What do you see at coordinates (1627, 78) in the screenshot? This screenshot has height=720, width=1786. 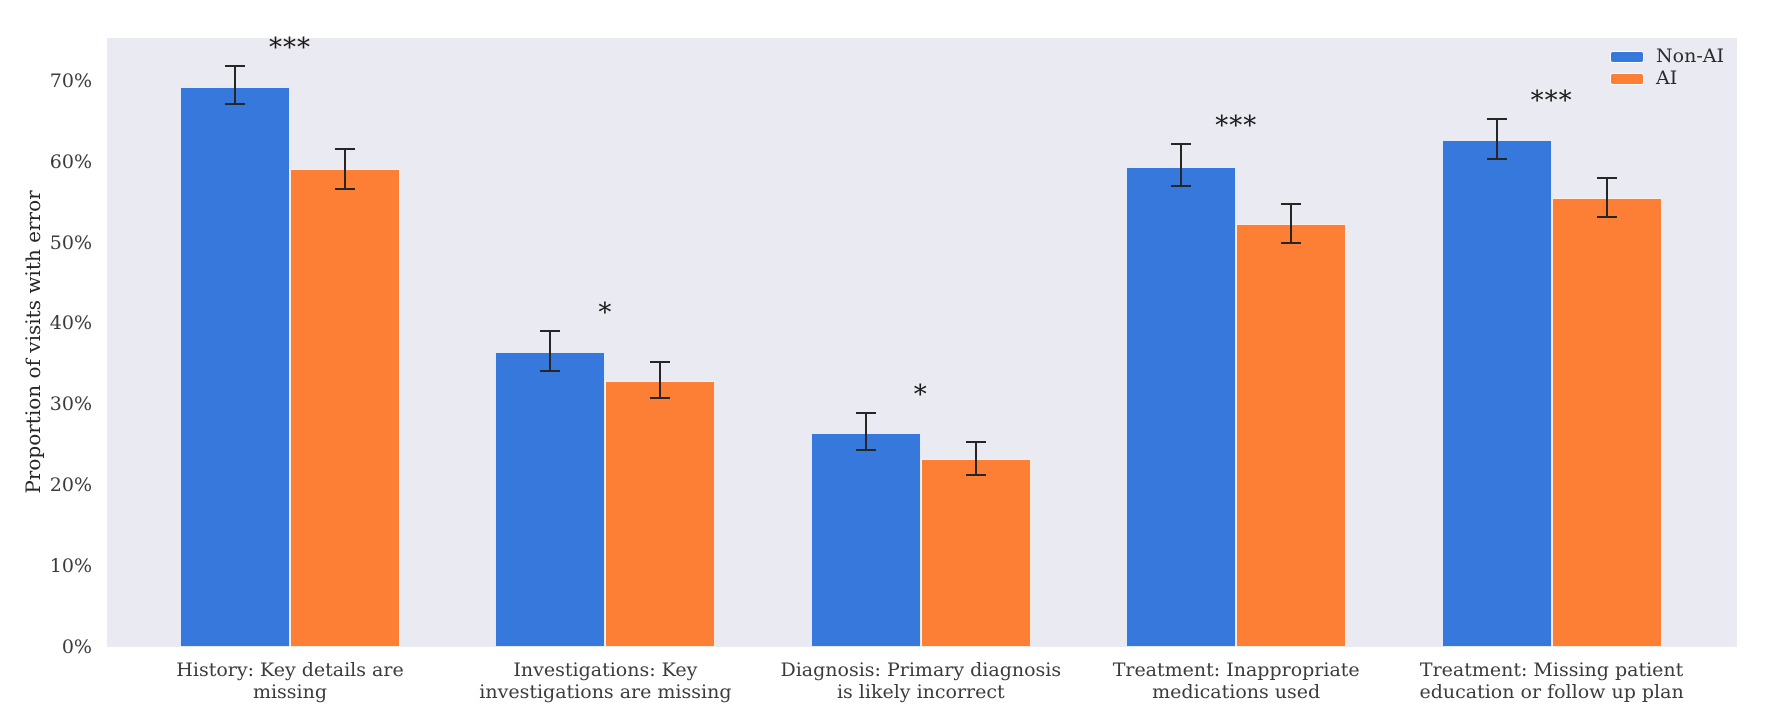 I see `legend-swatch-ai` at bounding box center [1627, 78].